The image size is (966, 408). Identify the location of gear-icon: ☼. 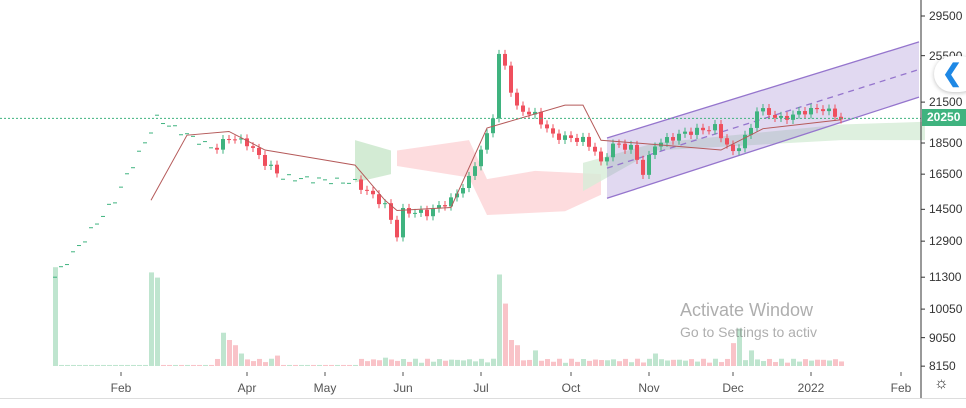
(941, 383).